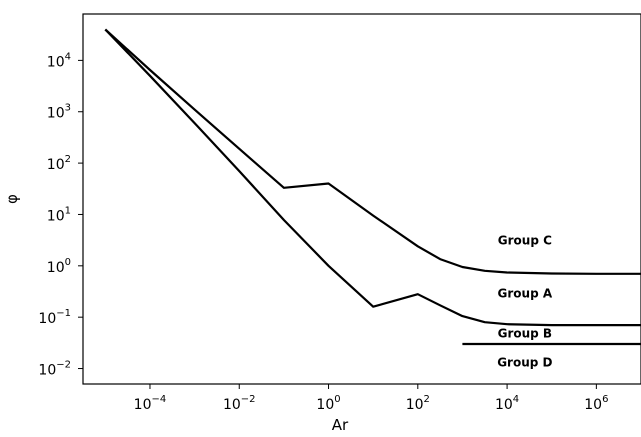  Describe the element at coordinates (59, 163) in the screenshot. I see `y-tick-label: 10²` at that location.